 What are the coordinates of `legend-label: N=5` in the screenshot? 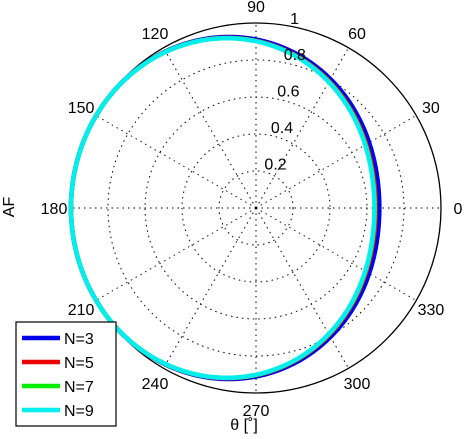 It's located at (79, 363).